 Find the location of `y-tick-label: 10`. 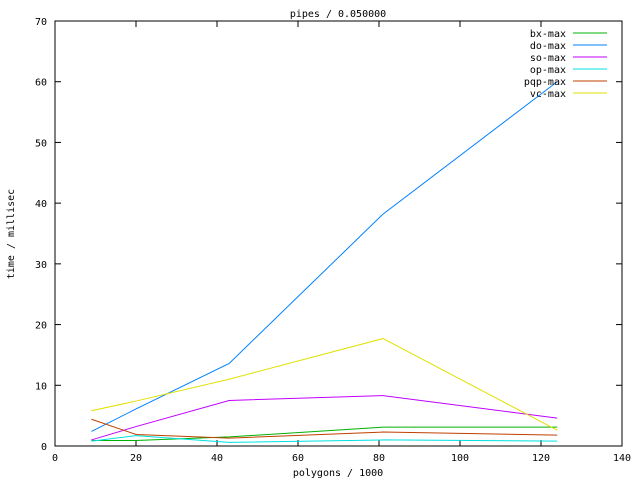

y-tick-label: 10 is located at coordinates (41, 386).